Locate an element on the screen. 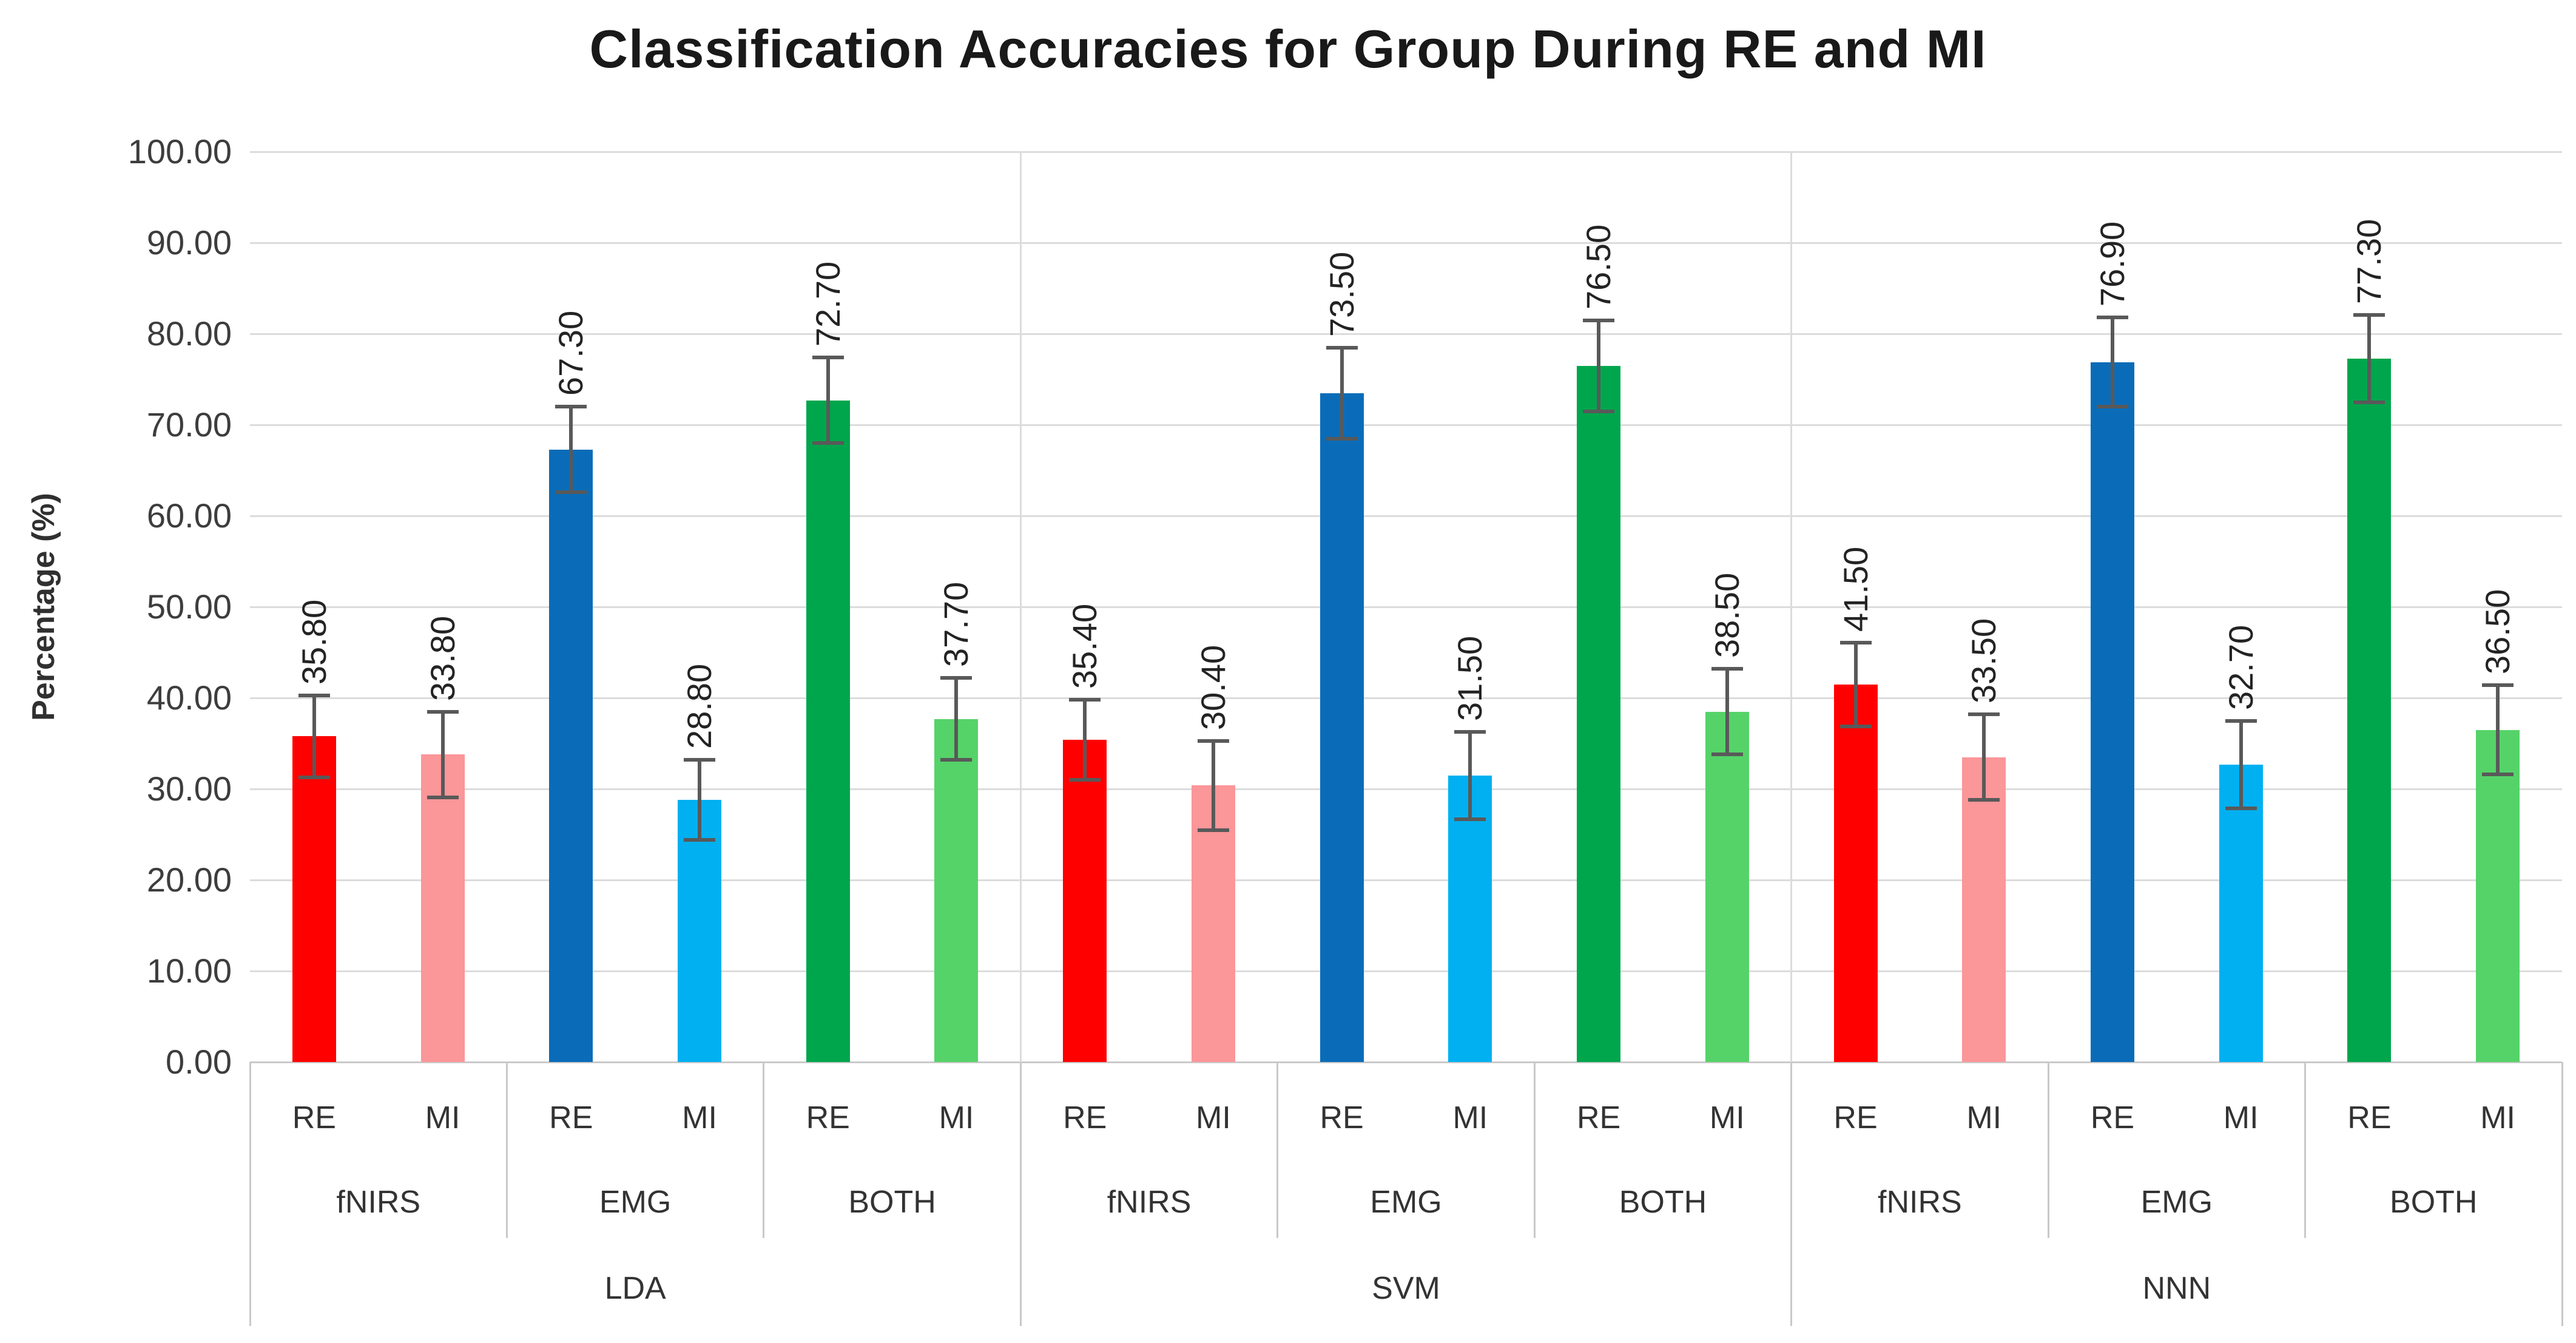 This screenshot has height=1343, width=2576. x-axis-line is located at coordinates (1406, 1062).